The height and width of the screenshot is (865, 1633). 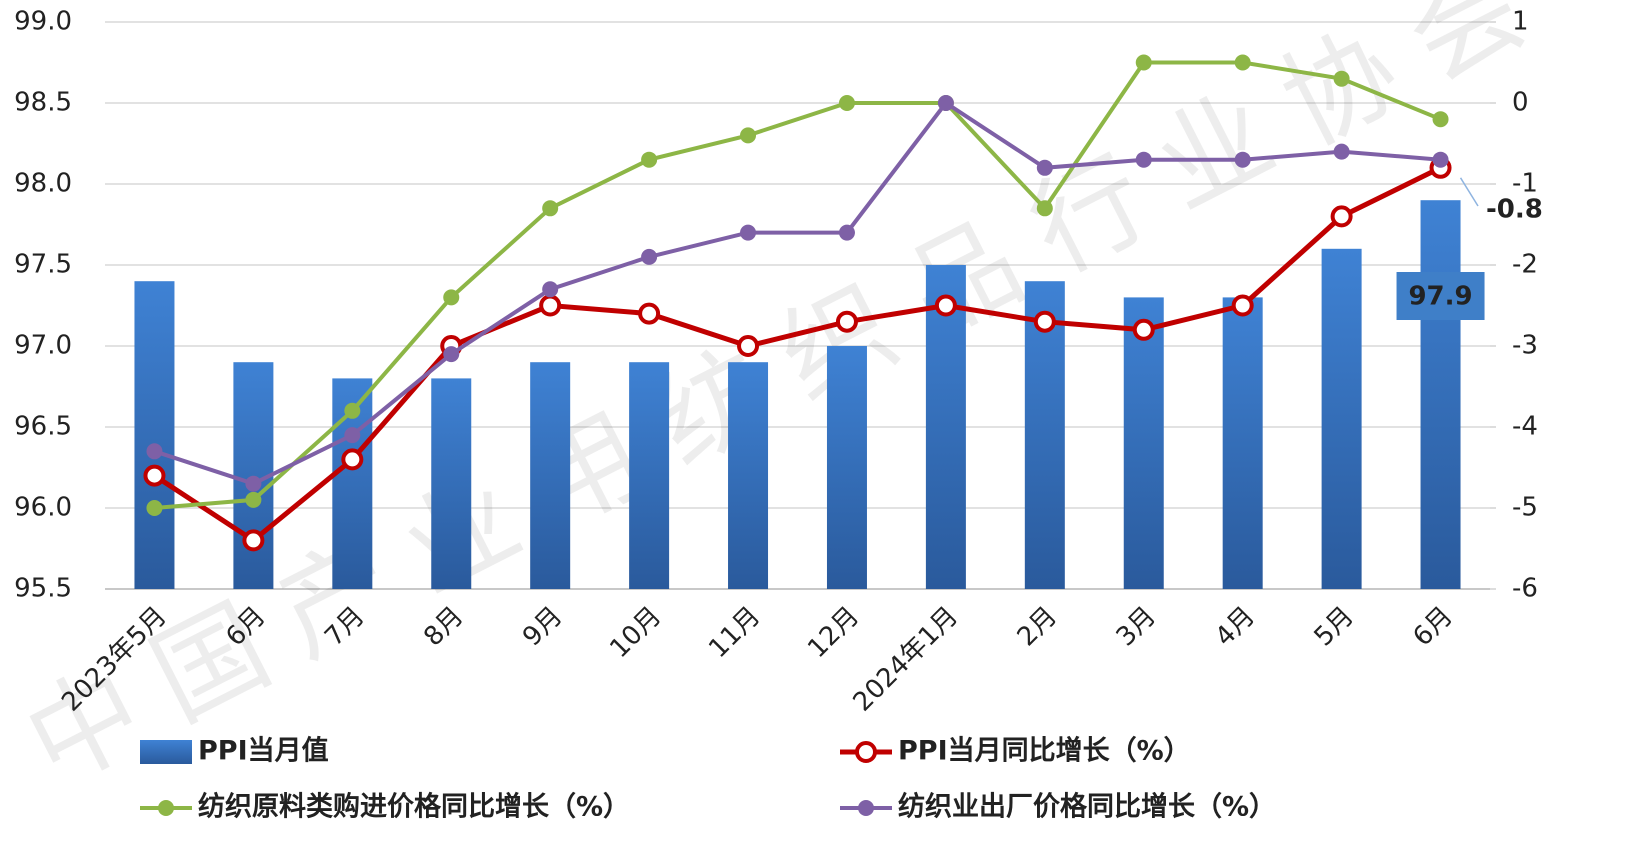 What do you see at coordinates (734, 632) in the screenshot?
I see `x-tick-label: 11月` at bounding box center [734, 632].